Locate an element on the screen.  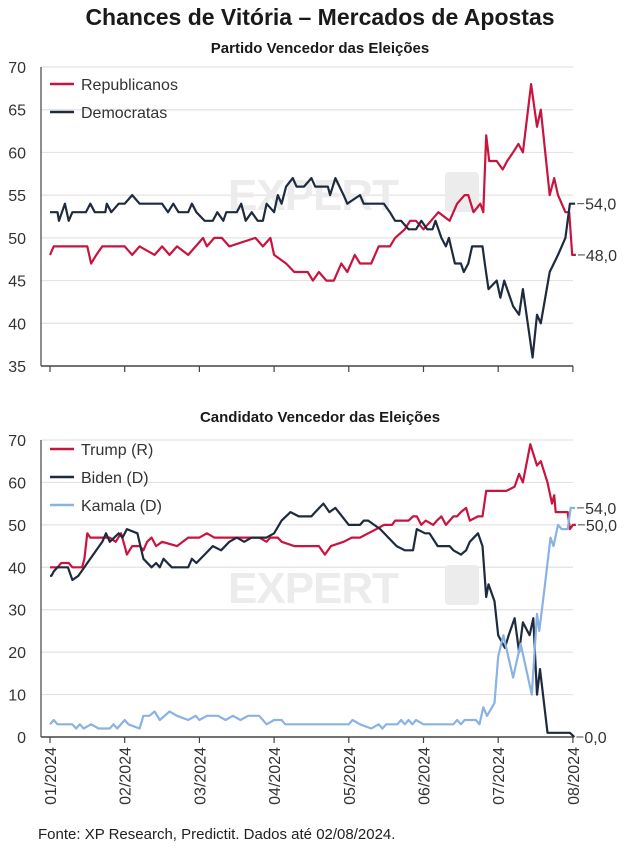
chart-2-title: Candidato Vencedor das Eleições is located at coordinates (320, 417).